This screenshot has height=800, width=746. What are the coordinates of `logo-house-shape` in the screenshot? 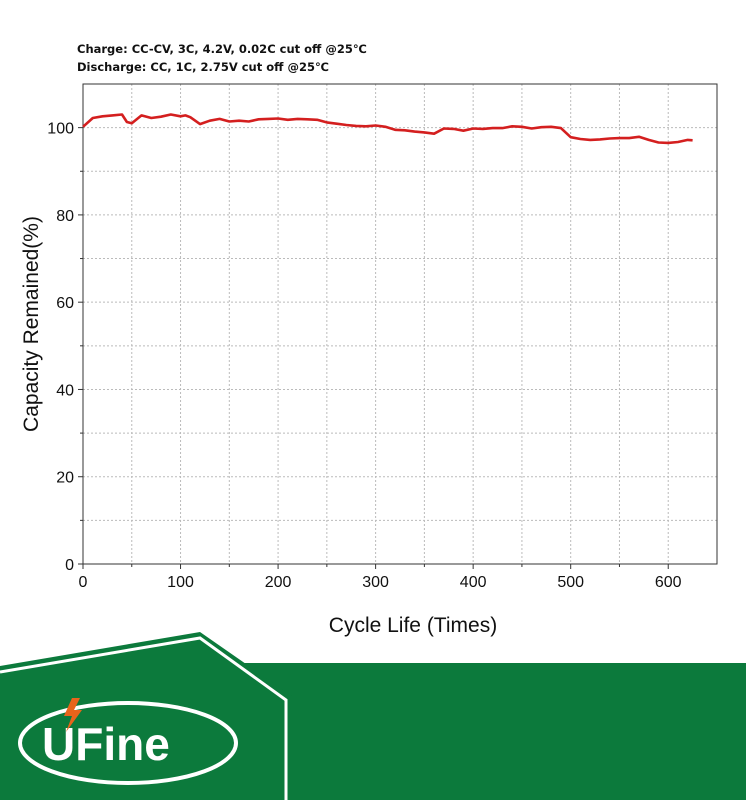 It's located at (146, 716).